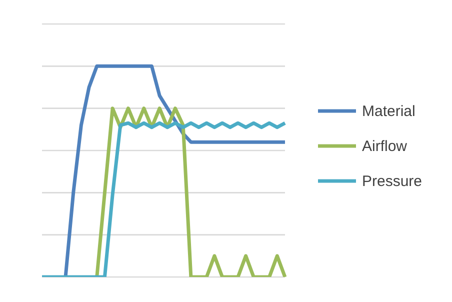 The image size is (452, 302). I want to click on legend-label: Airflow, so click(385, 146).